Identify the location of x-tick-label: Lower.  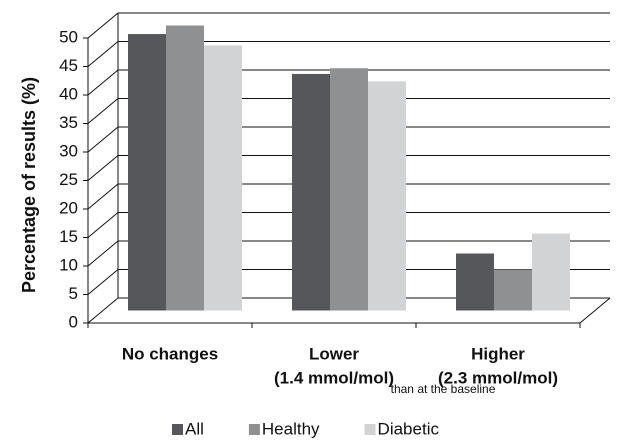
(334, 353).